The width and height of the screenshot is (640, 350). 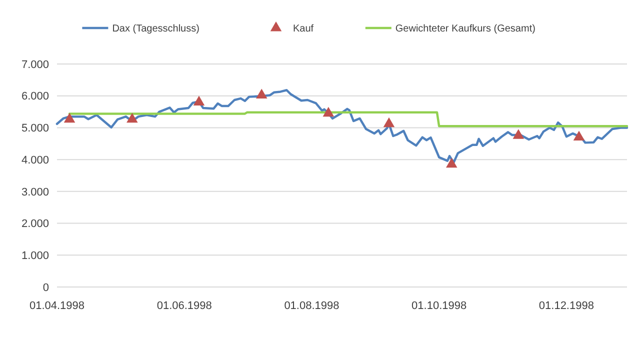 I want to click on legend-label: Dax (Tagesschluss), so click(x=156, y=29).